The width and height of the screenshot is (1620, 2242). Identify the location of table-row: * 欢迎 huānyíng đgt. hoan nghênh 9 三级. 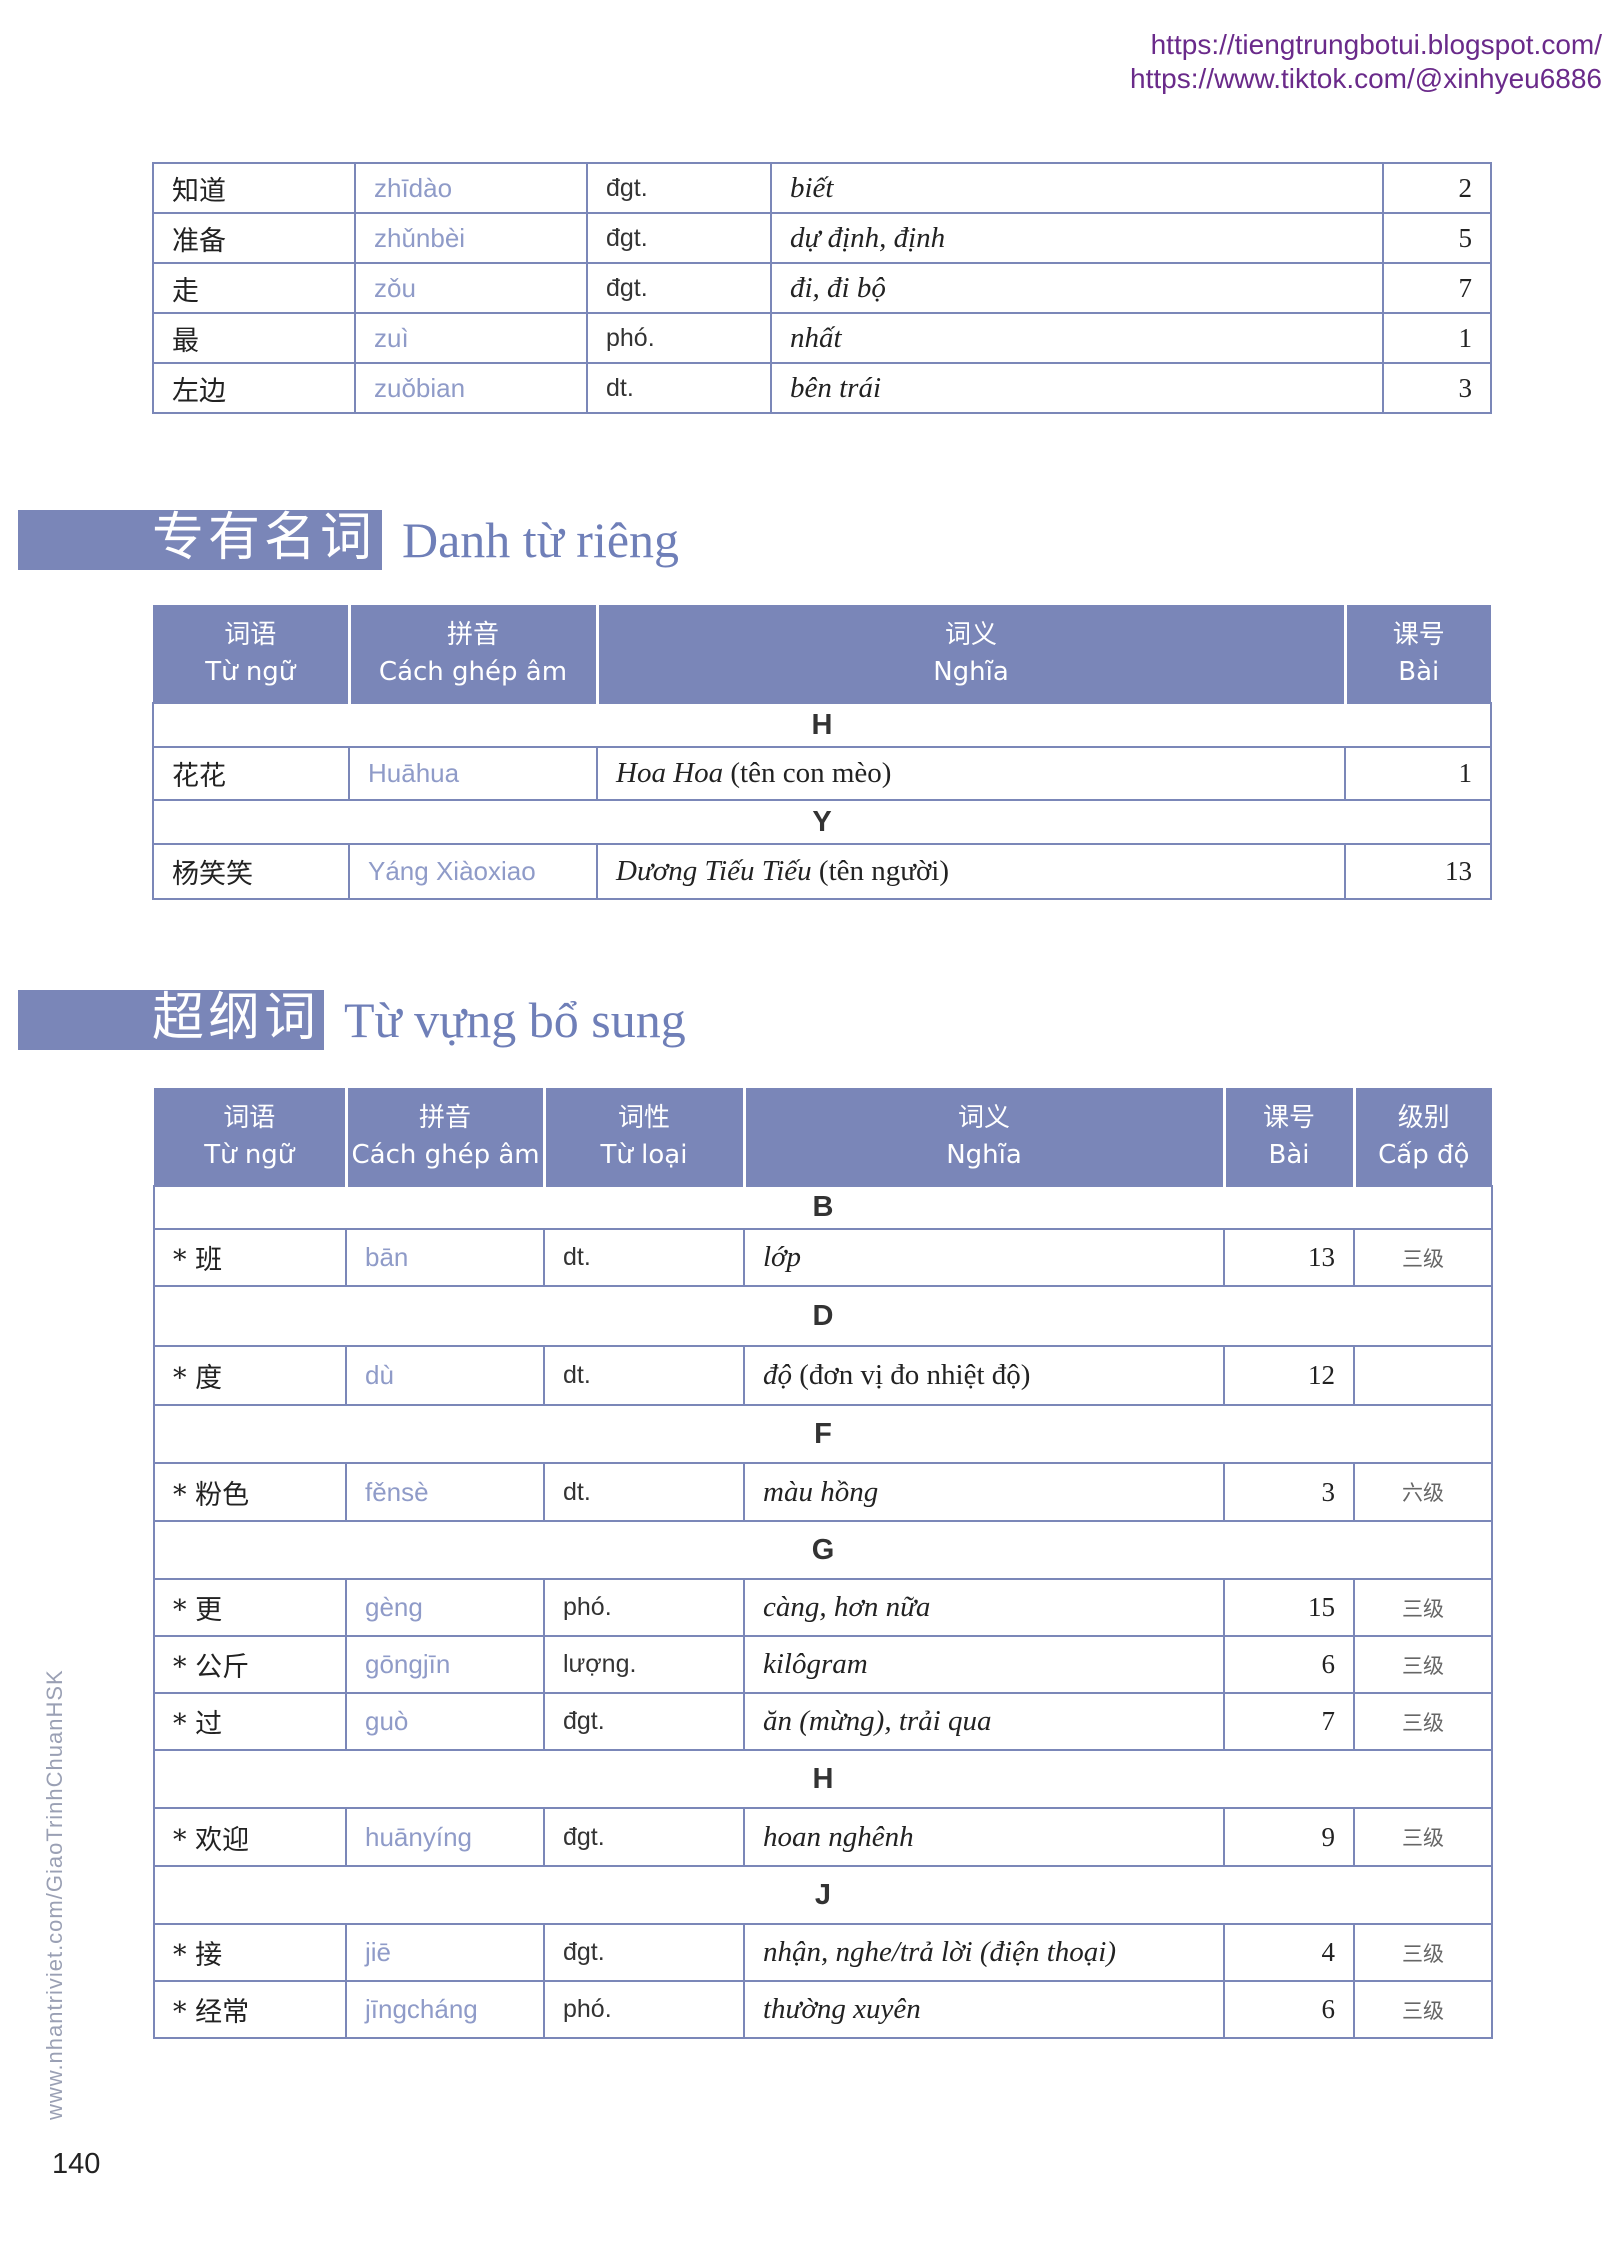
(823, 1837).